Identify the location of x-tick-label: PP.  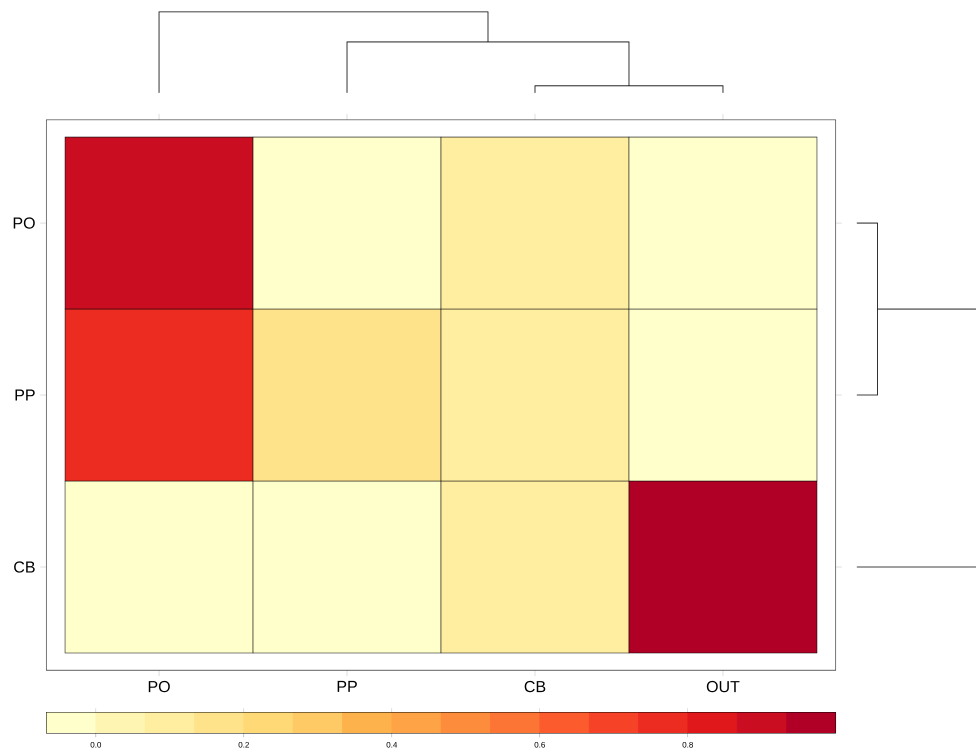
(347, 686).